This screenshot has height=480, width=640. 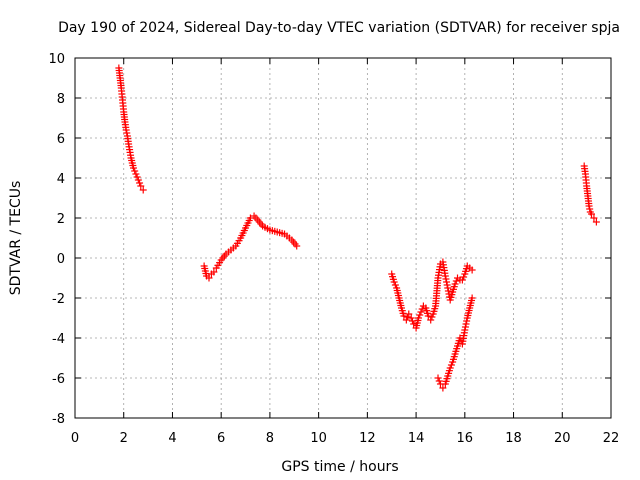 I want to click on x-tick-label: 4, so click(x=172, y=438).